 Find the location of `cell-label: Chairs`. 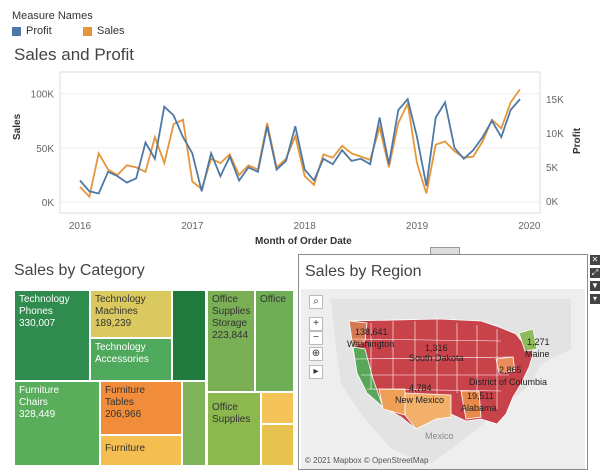

cell-label: Chairs is located at coordinates (33, 402).